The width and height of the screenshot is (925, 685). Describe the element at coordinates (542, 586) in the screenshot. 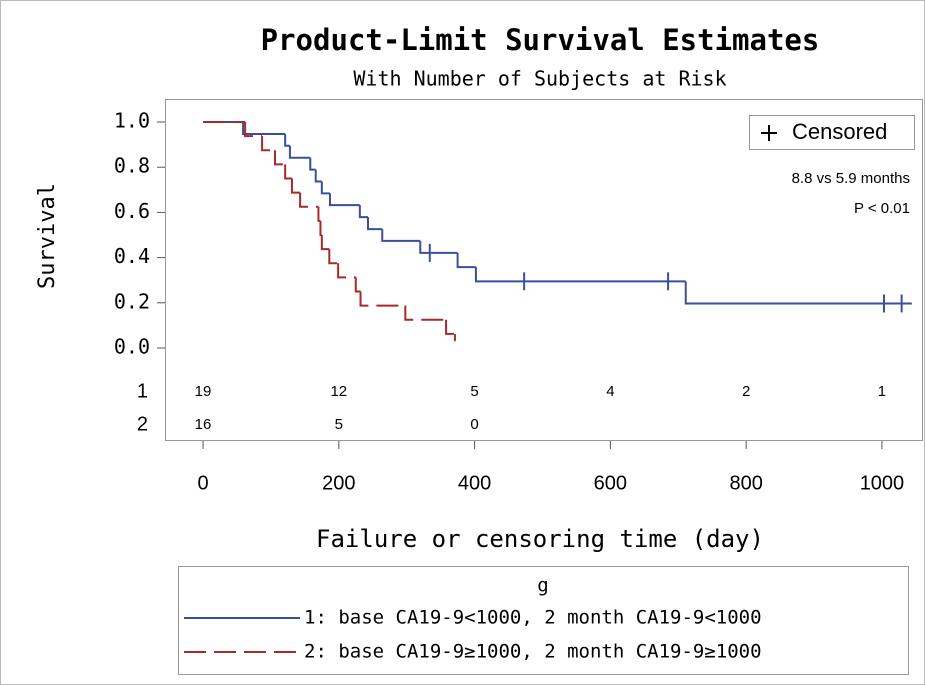

I see `legend-title: g` at that location.